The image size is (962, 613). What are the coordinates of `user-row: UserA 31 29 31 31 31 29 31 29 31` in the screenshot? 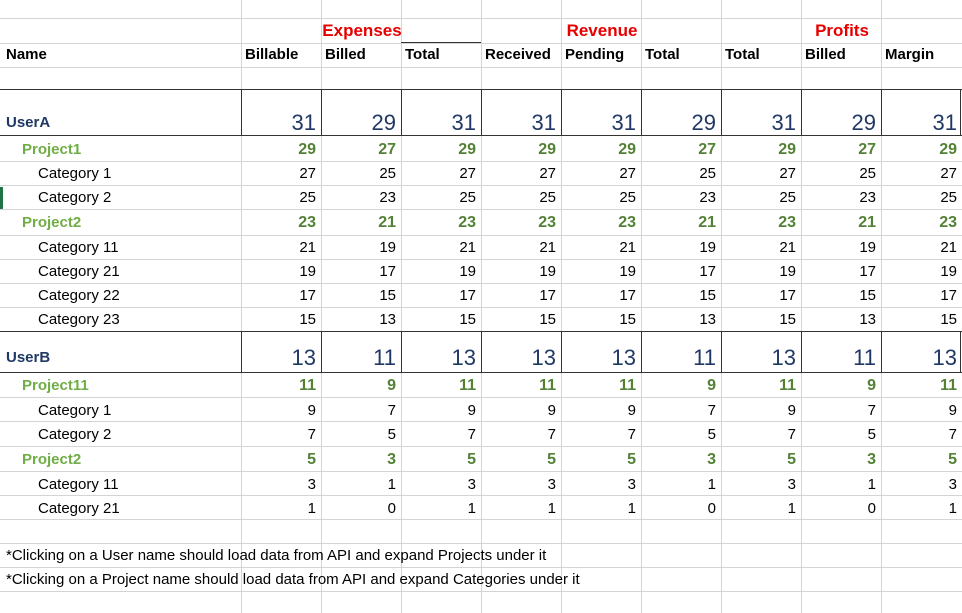 It's located at (481, 123).